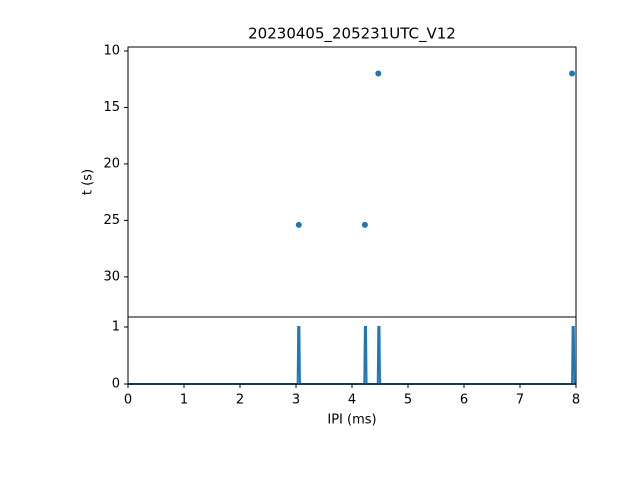 Image resolution: width=640 pixels, height=484 pixels. Describe the element at coordinates (111, 276) in the screenshot. I see `y-tick-label: 30` at that location.